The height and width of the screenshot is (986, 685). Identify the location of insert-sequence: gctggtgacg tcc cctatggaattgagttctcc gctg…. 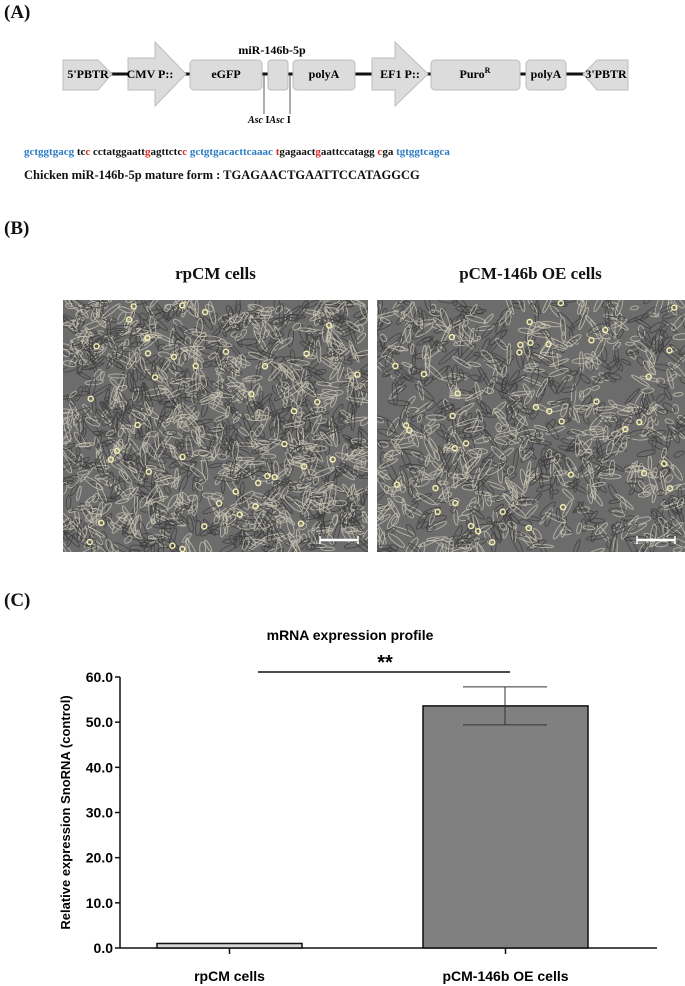
(237, 152).